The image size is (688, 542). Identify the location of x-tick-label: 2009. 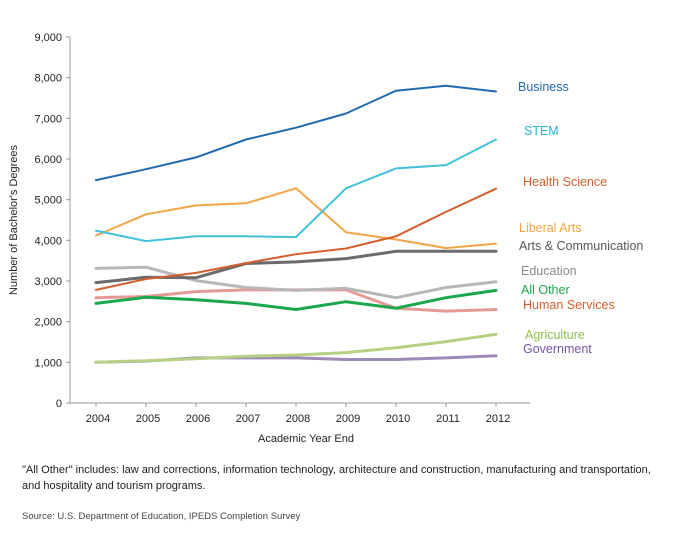
(348, 419).